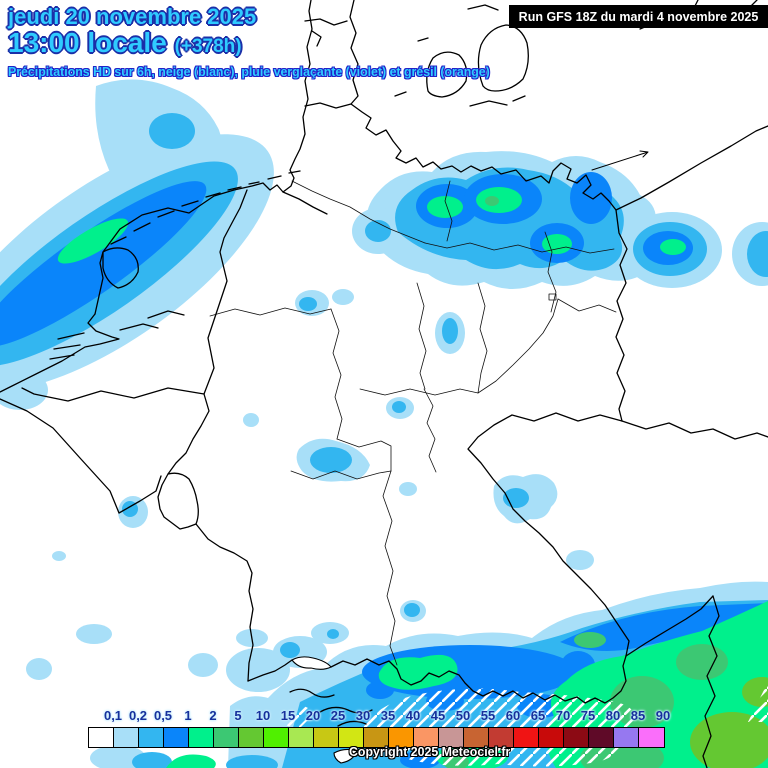  What do you see at coordinates (413, 715) in the screenshot?
I see `legend-label: 40` at bounding box center [413, 715].